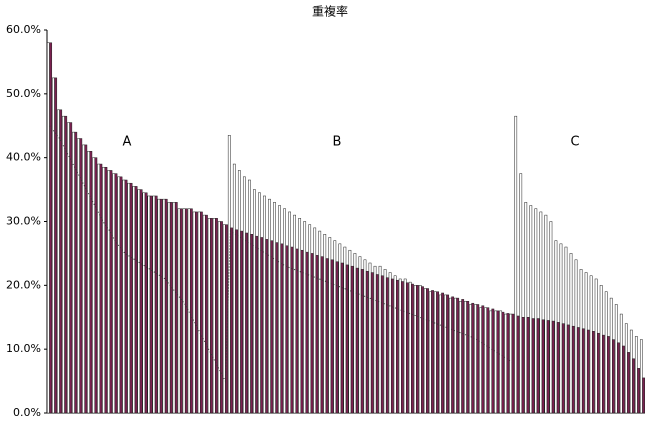  What do you see at coordinates (23, 348) in the screenshot?
I see `y-tick-label: 10.0%` at bounding box center [23, 348].